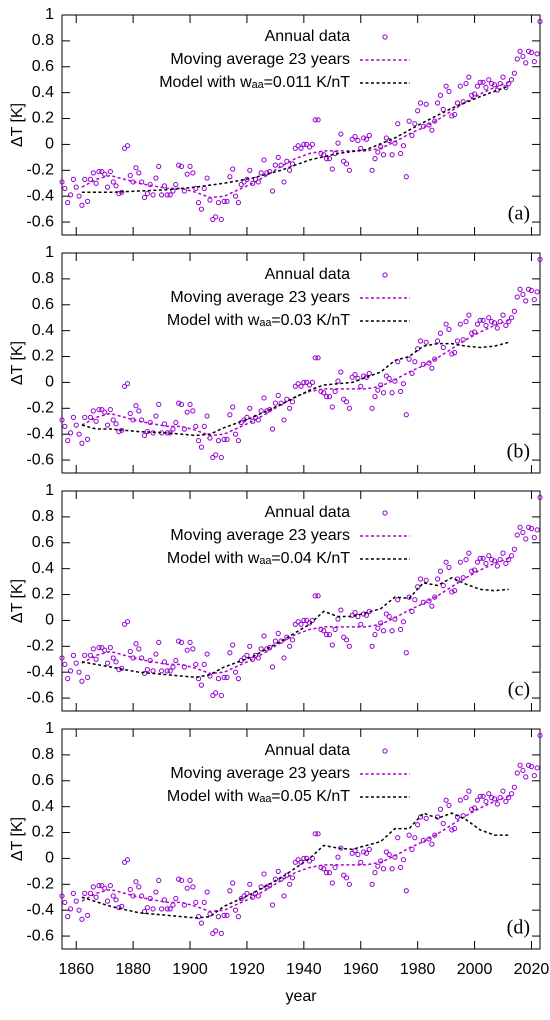 The image size is (550, 1020). What do you see at coordinates (76, 969) in the screenshot?
I see `x-tick-label: 1860` at bounding box center [76, 969].